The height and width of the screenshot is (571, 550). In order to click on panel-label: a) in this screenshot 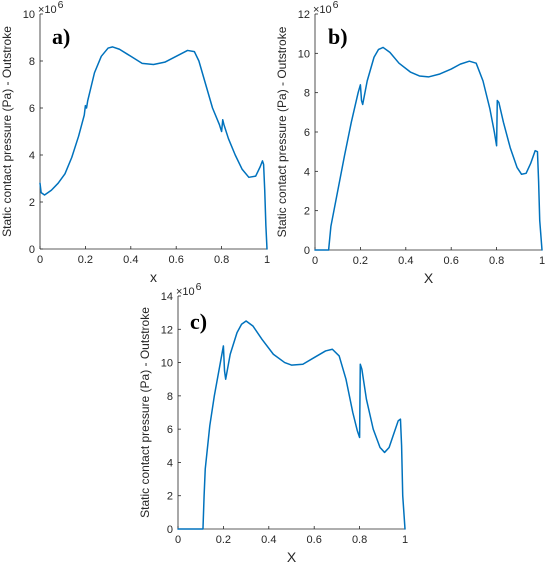, I will do `click(61, 36)`.